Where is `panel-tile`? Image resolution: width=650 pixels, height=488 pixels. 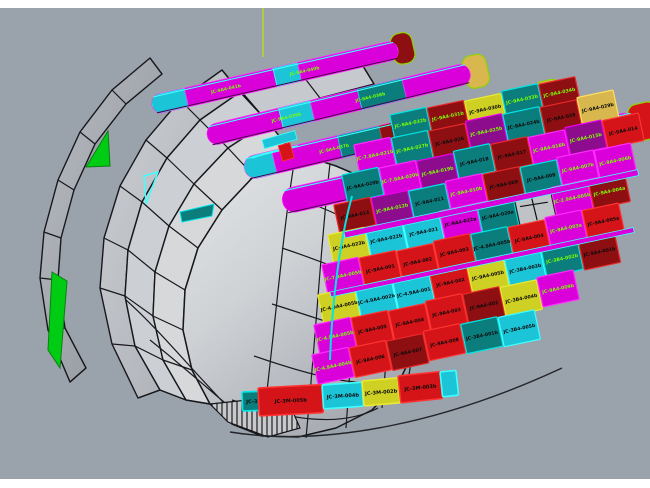 panel-tile is located at coordinates (449, 383).